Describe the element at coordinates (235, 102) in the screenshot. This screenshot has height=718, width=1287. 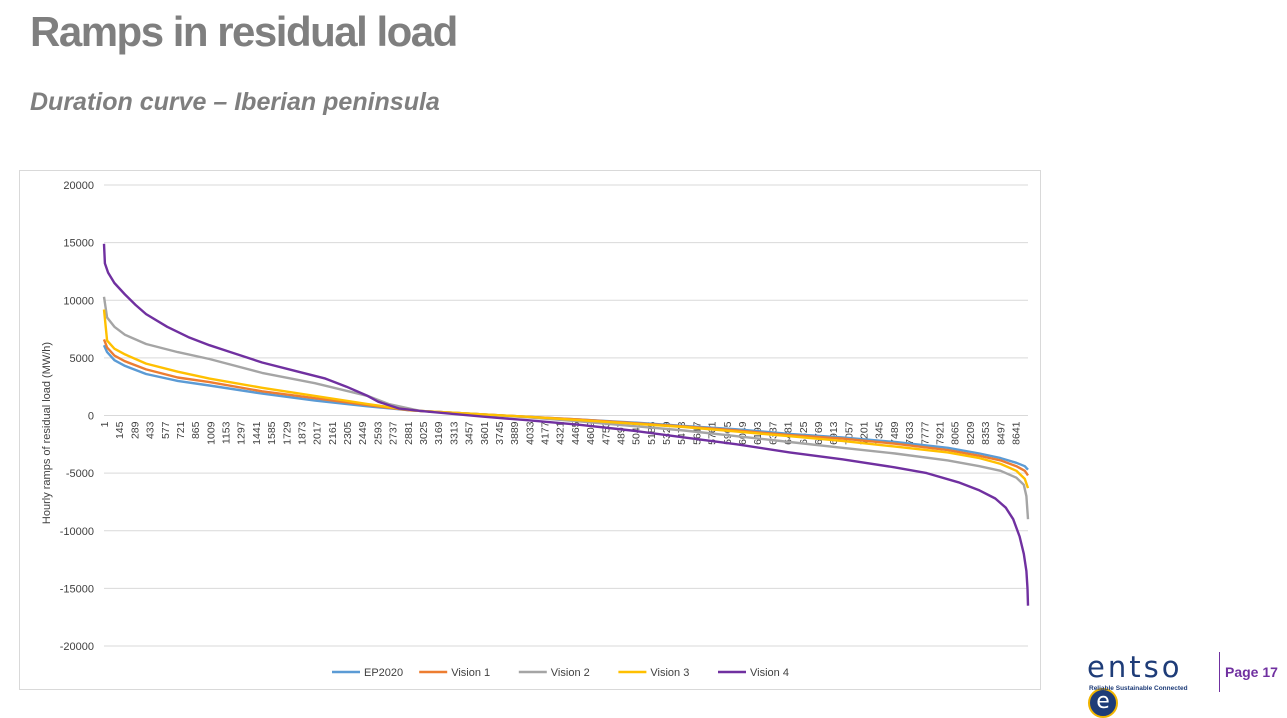
I see `slide-subtitle: Duration curve – Iberian peninsula` at that location.